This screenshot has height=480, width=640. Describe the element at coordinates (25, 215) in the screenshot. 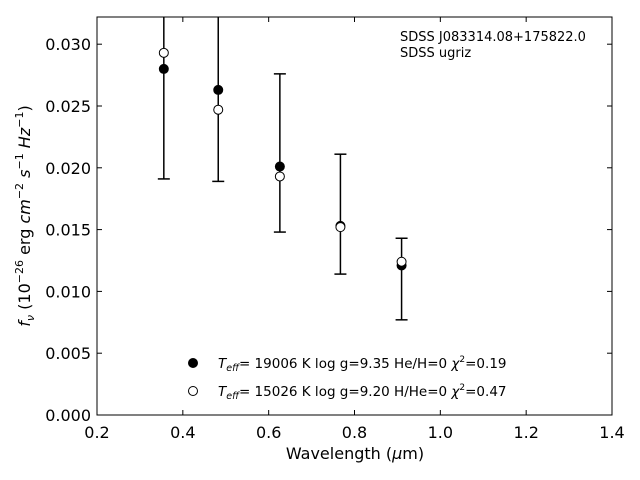

I see `y-axis-title: fν (10−26 erg cm−2 s−1 Hz−1)` at that location.